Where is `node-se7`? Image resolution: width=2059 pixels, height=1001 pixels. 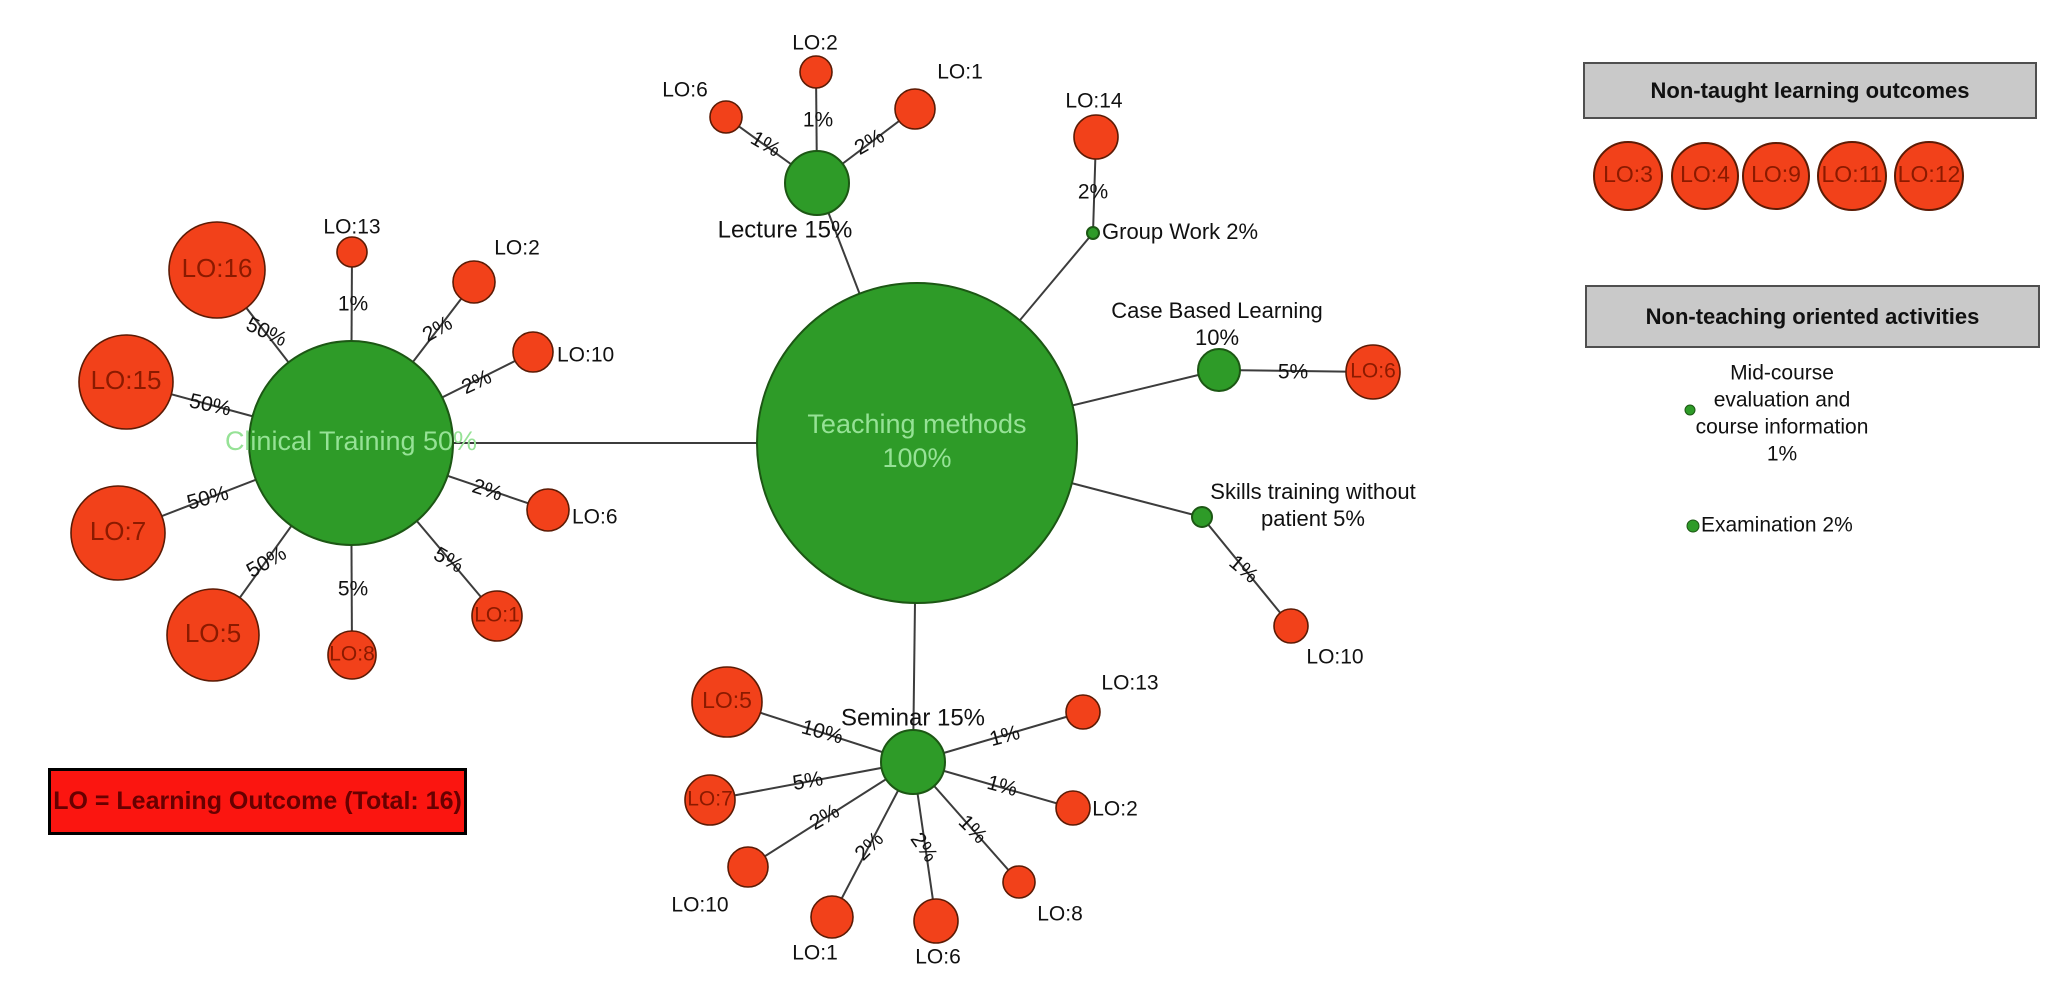
node-se7 is located at coordinates (710, 800).